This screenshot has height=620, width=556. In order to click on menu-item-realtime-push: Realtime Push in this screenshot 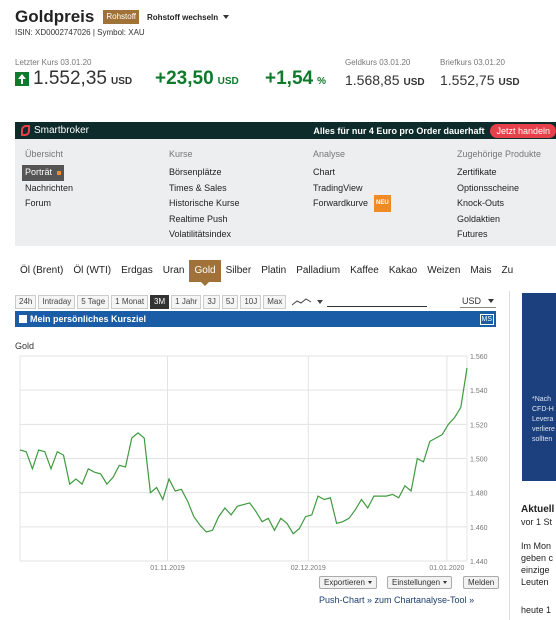, I will do `click(198, 218)`.